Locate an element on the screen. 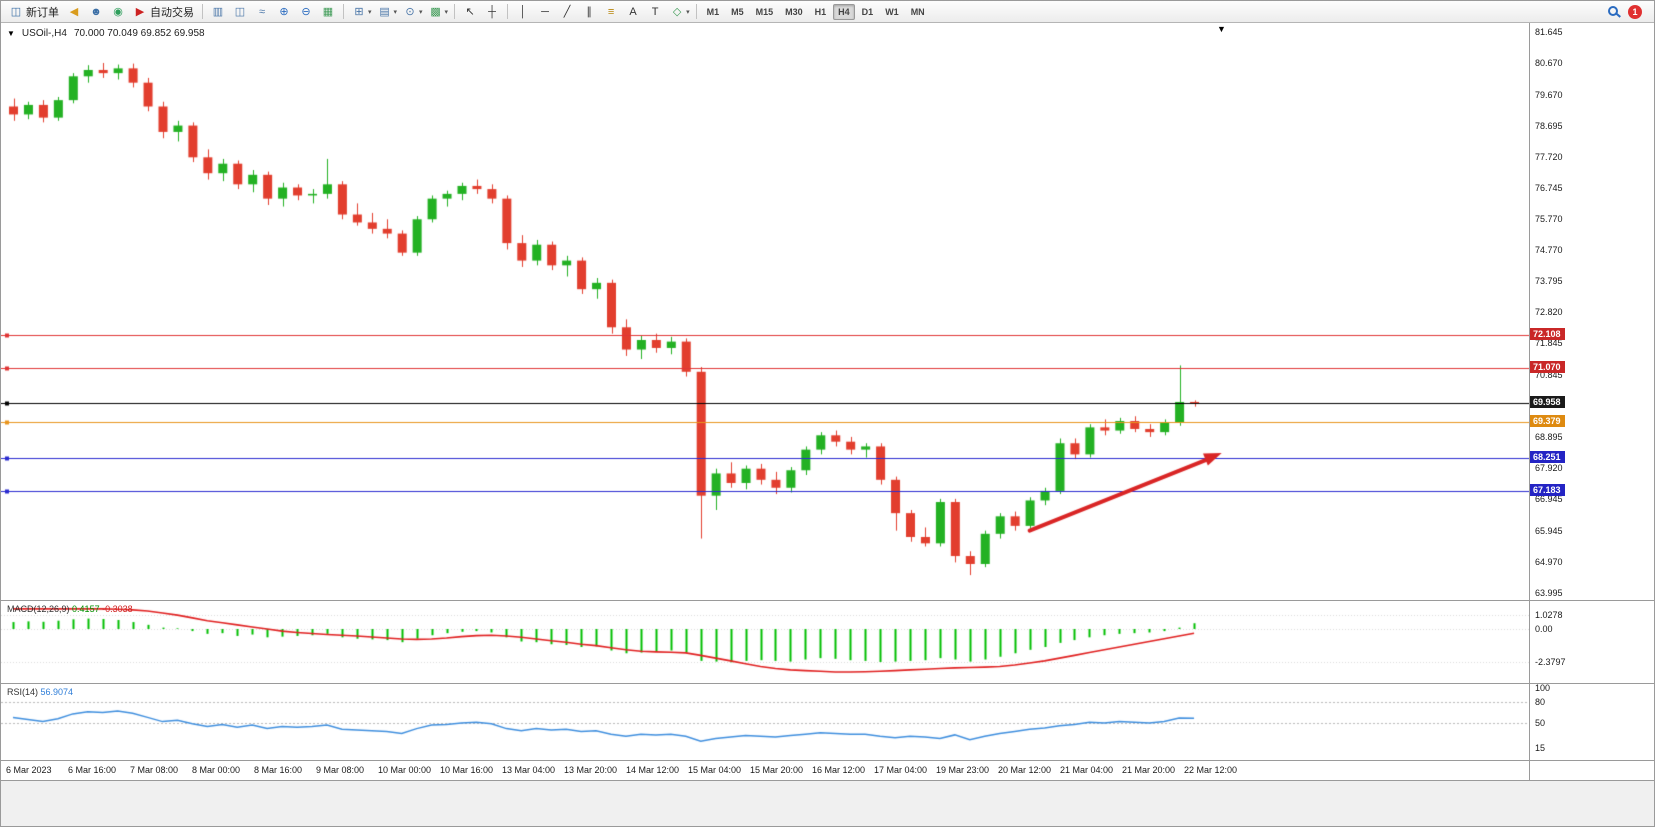  trendline-icon: ╱ is located at coordinates (567, 11).